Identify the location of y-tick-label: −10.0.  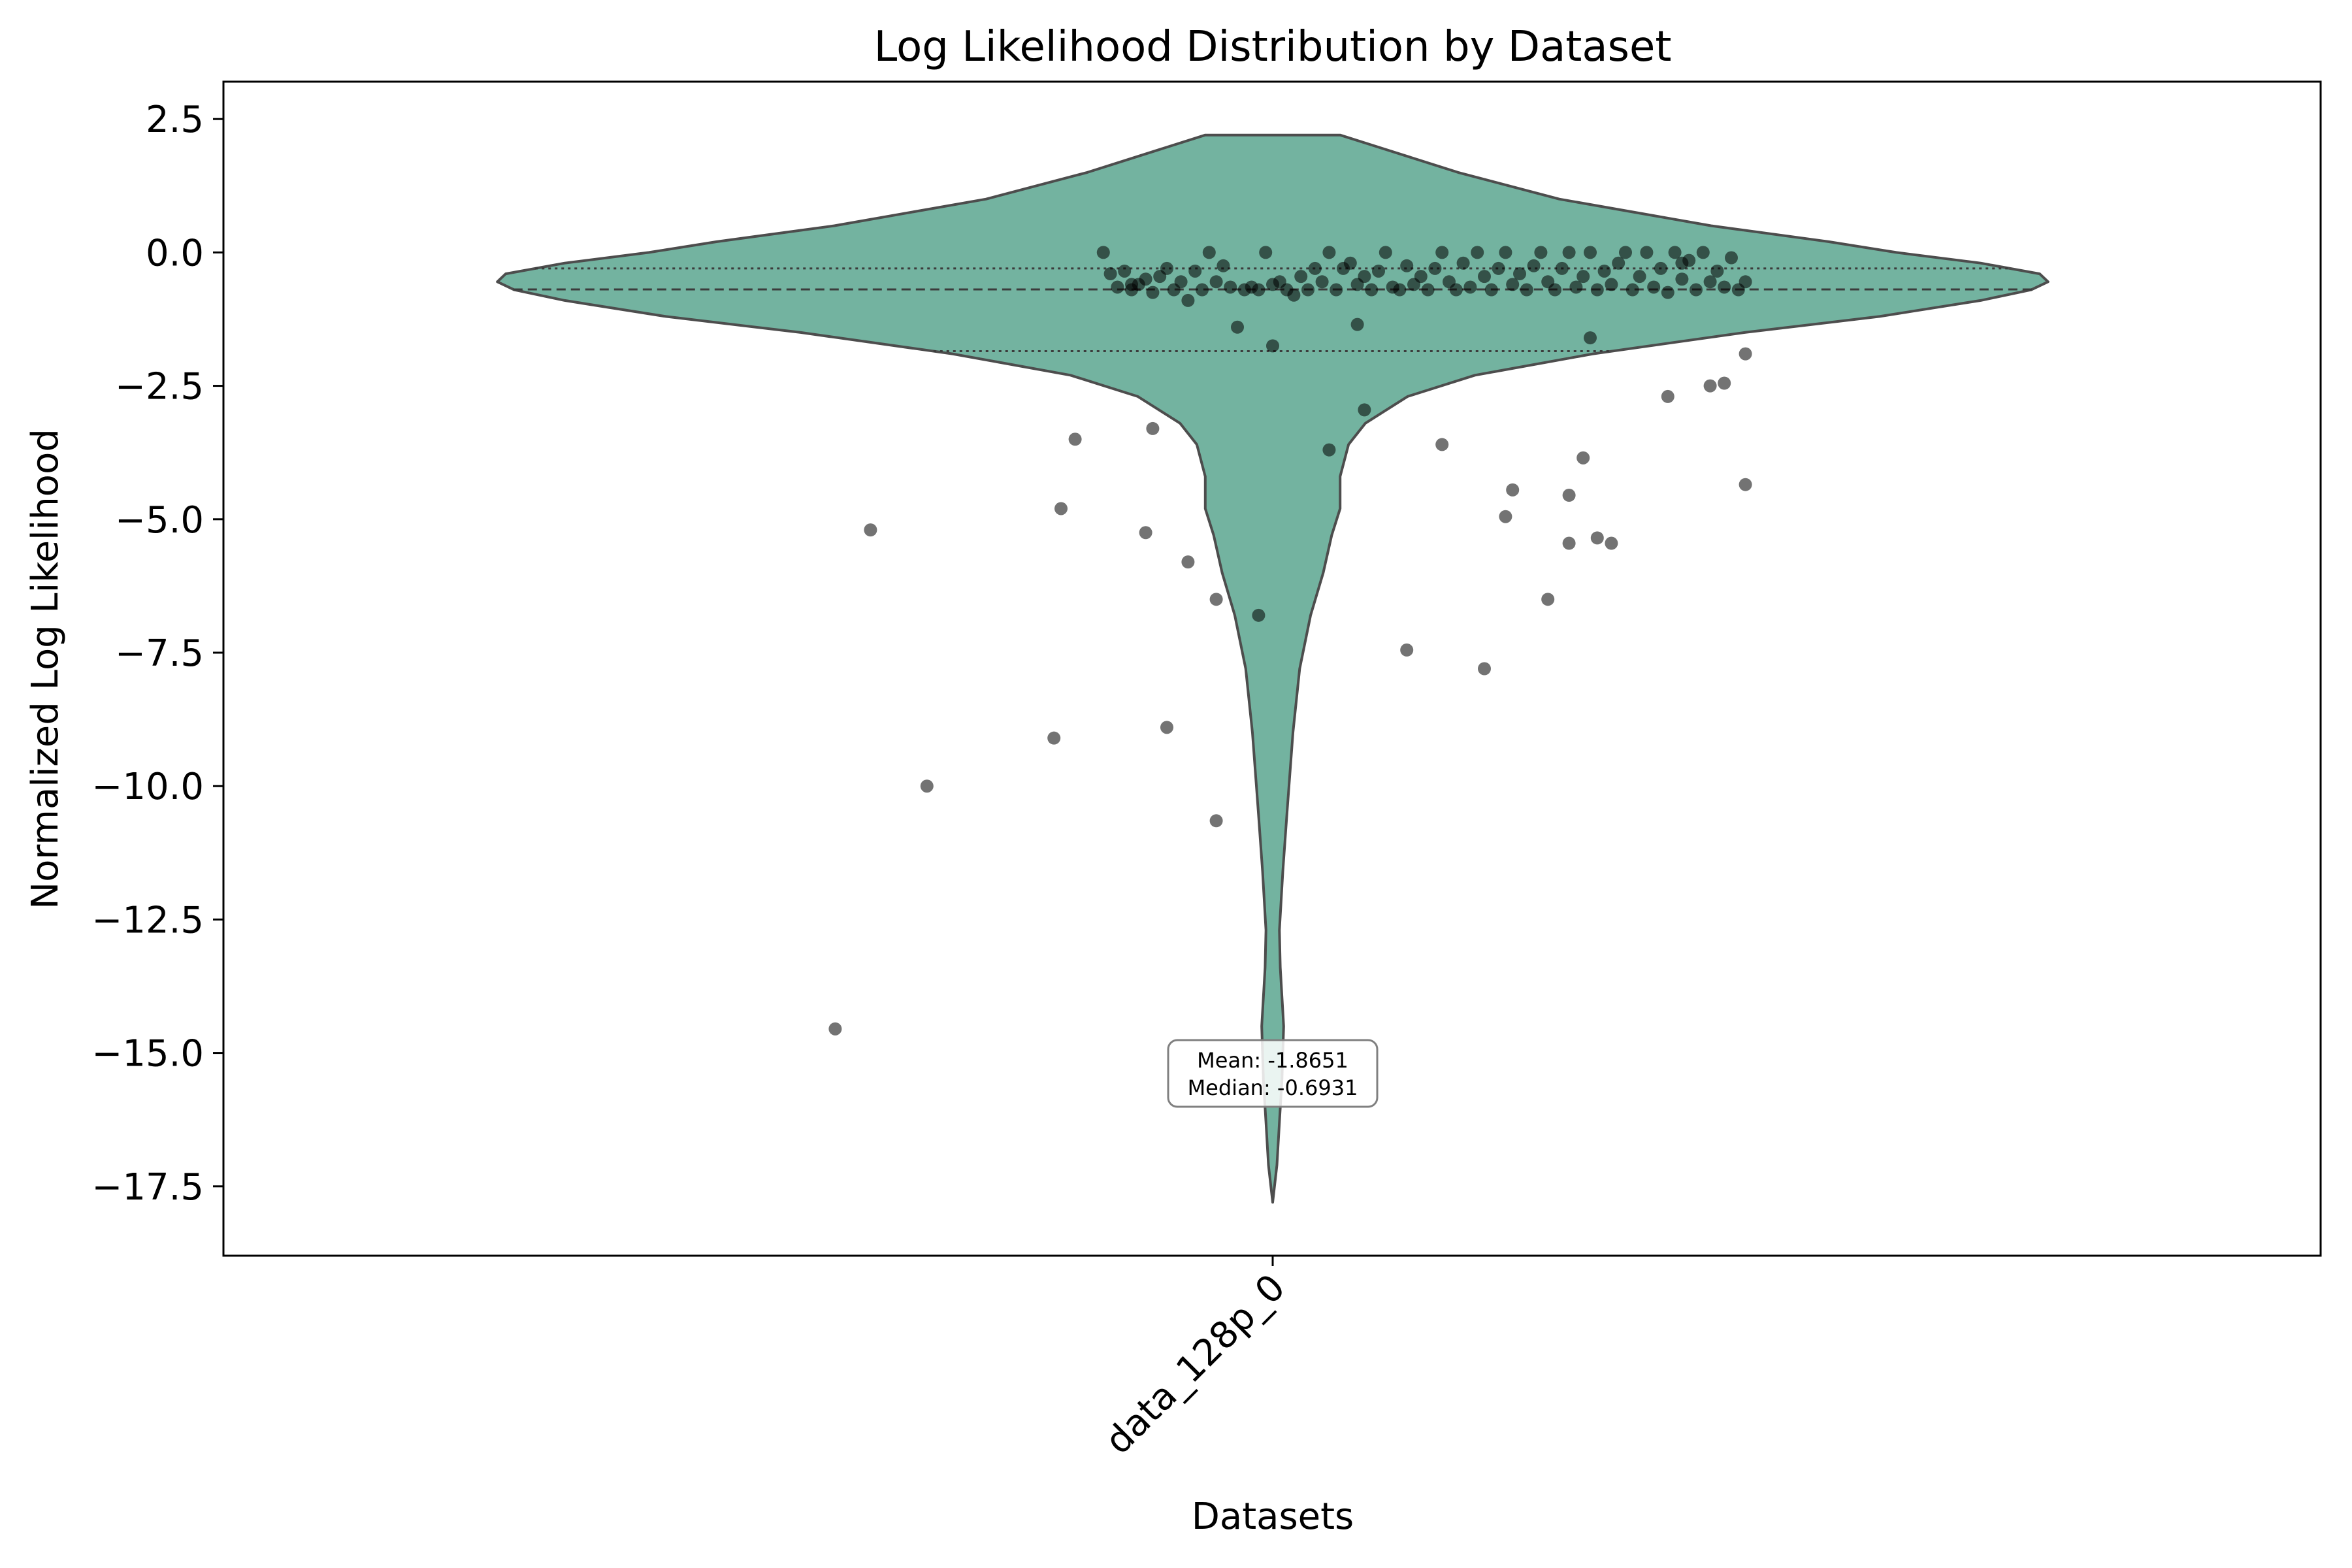
(147, 787).